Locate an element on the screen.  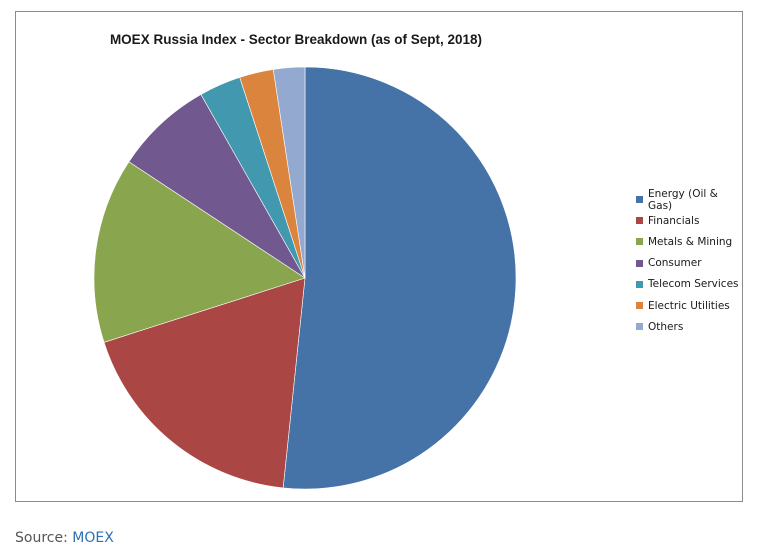
pie-slice-consumer is located at coordinates (217, 186).